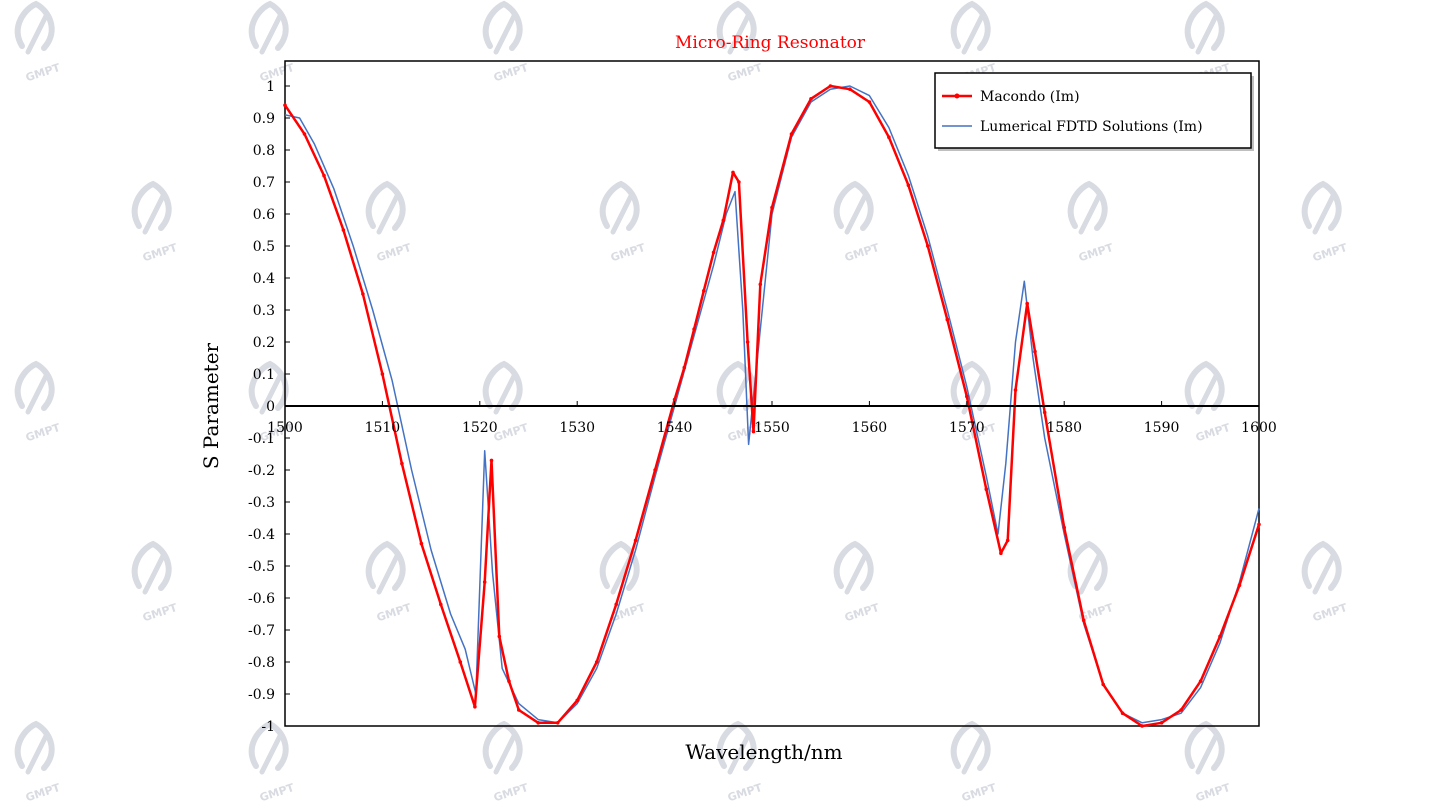 This screenshot has height=810, width=1440. What do you see at coordinates (264, 151) in the screenshot?
I see `y-tick-label: 0.8` at bounding box center [264, 151].